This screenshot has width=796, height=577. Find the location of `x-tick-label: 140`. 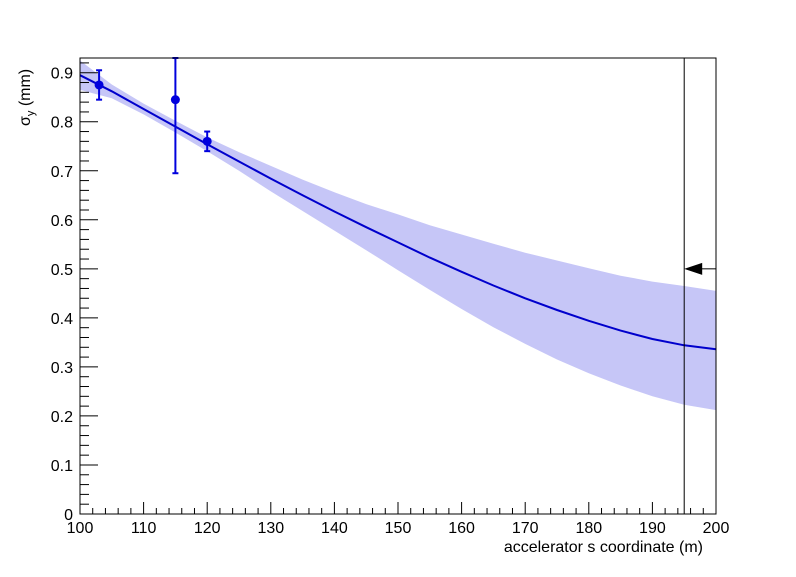

x-tick-label: 140 is located at coordinates (334, 528).